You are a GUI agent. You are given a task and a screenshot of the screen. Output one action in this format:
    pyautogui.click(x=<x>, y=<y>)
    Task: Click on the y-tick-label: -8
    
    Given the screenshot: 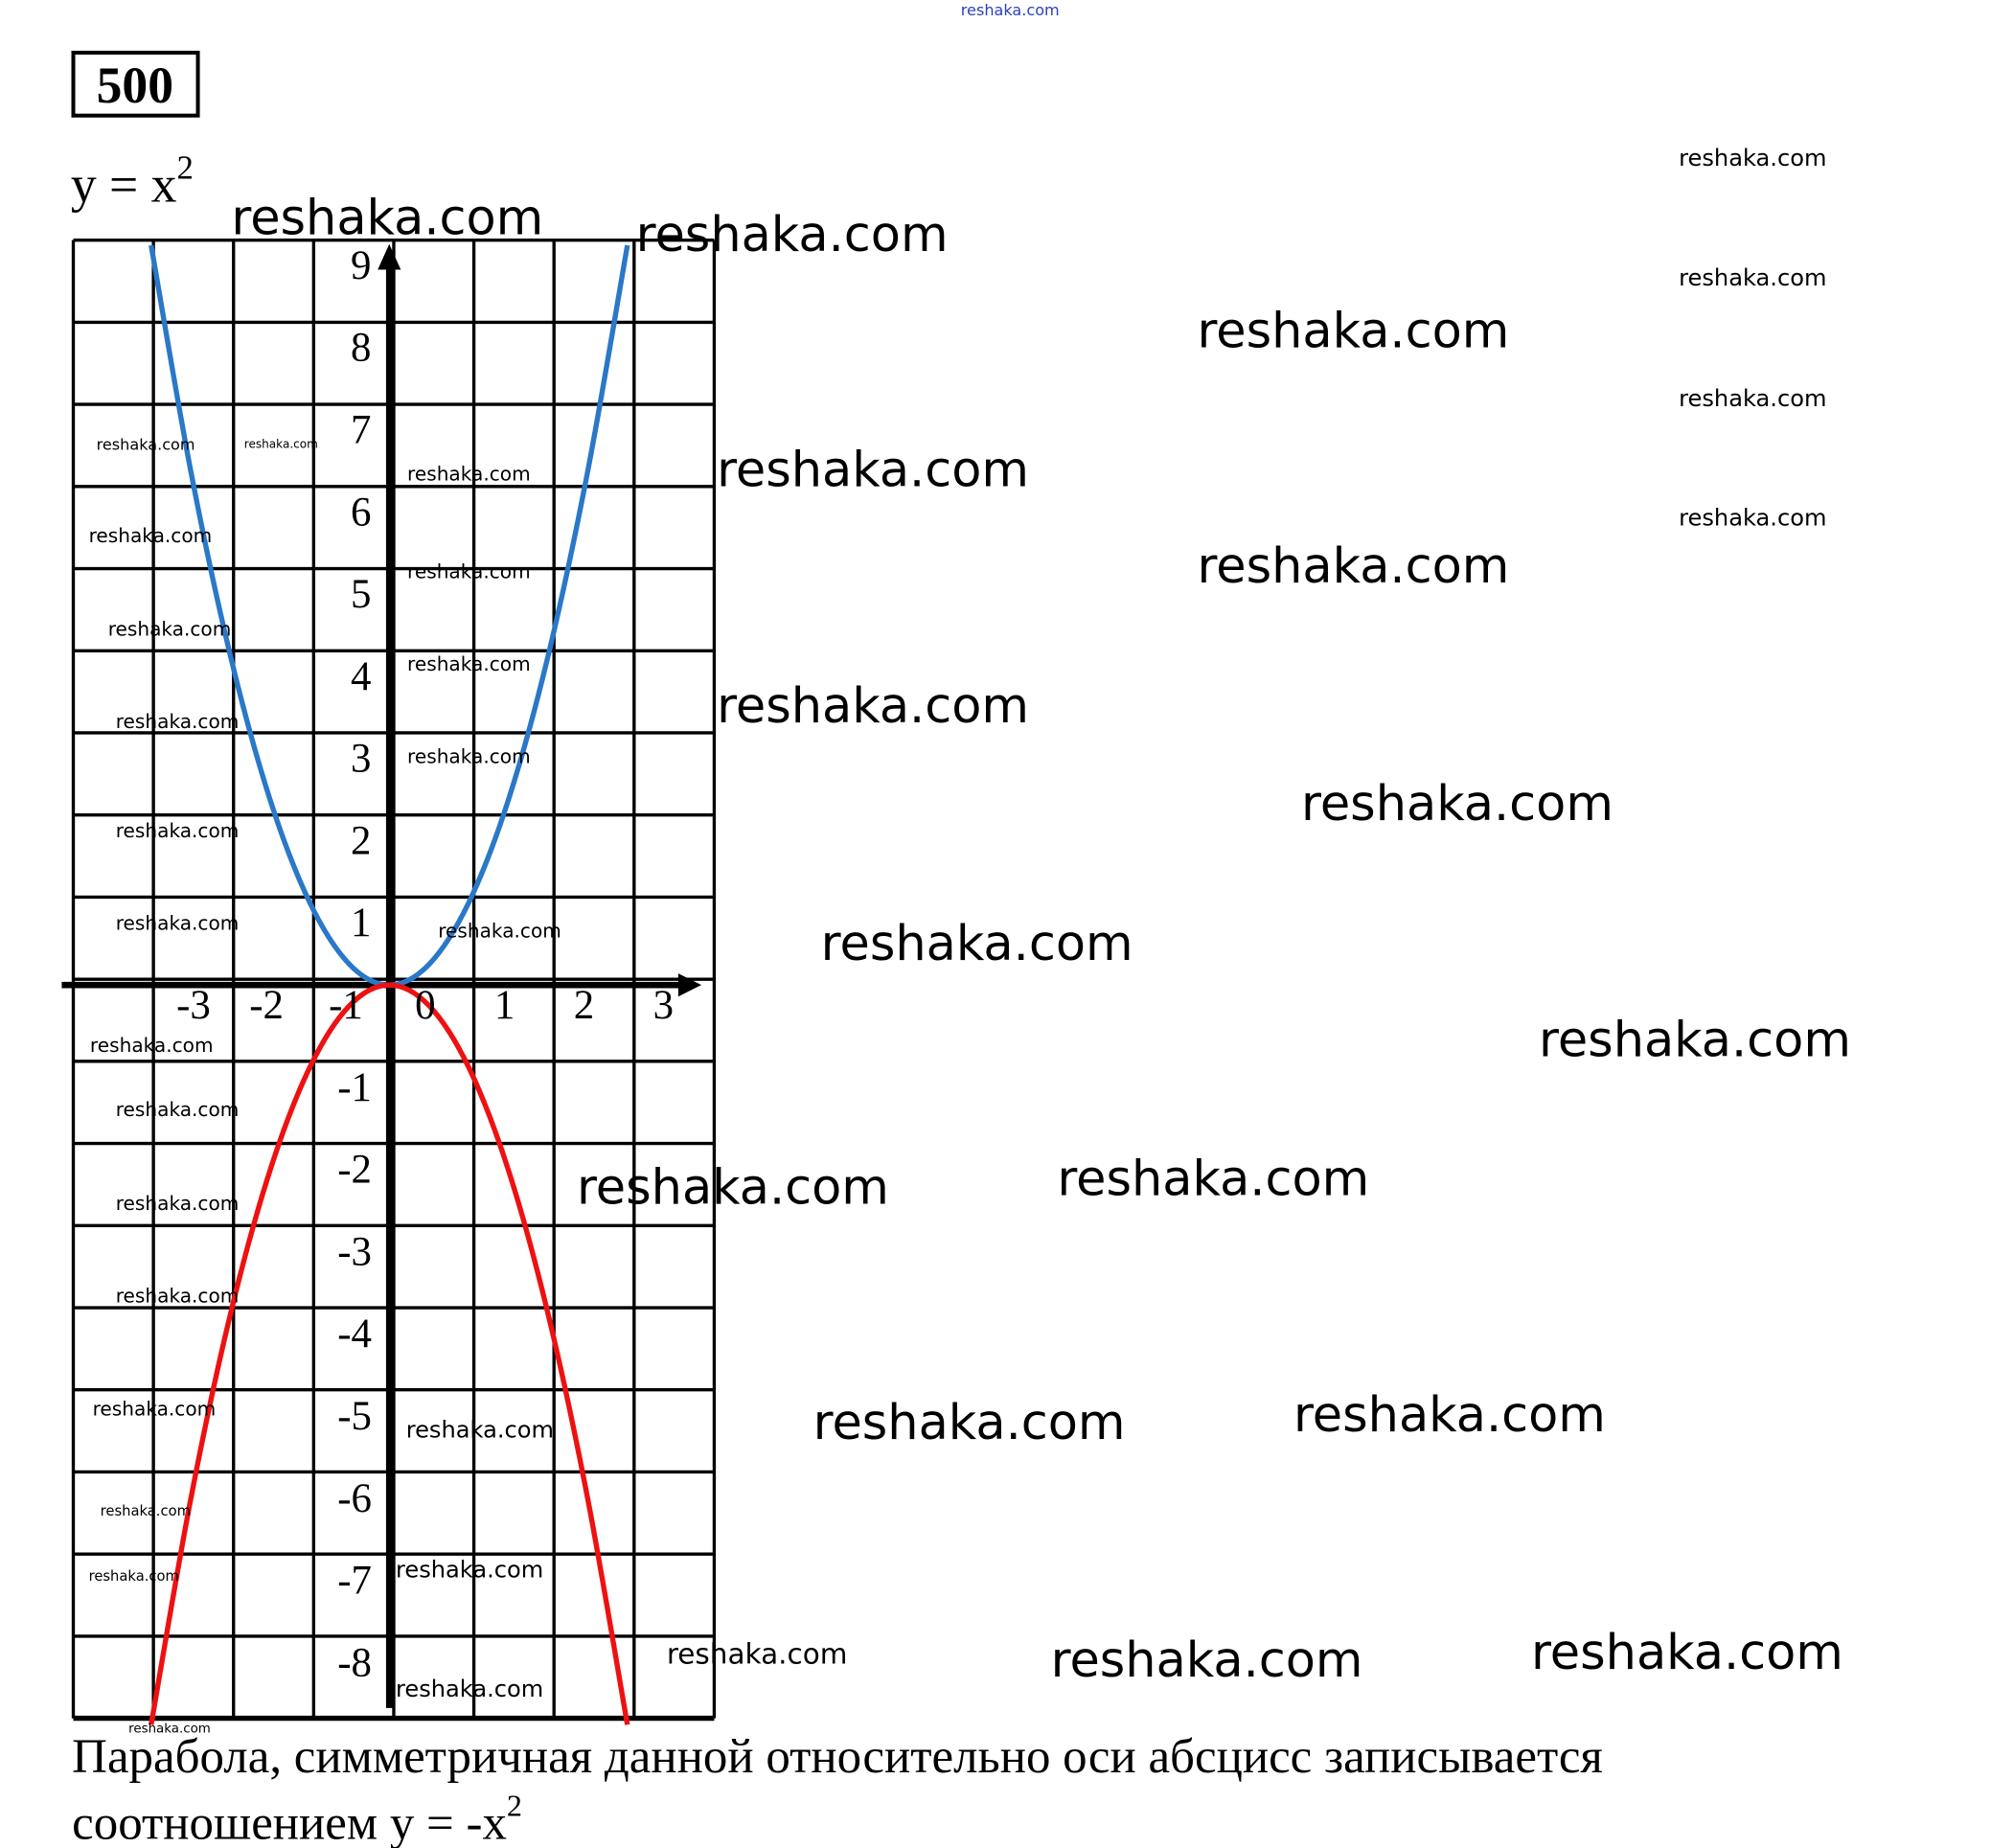 What is the action you would take?
    pyautogui.click(x=354, y=1662)
    